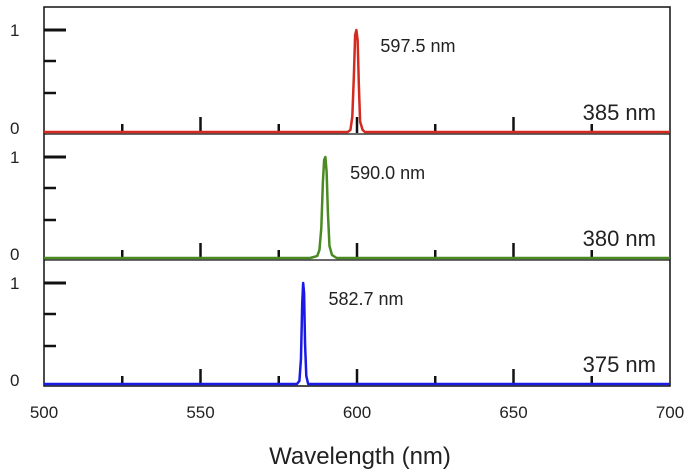 This screenshot has height=472, width=689. I want to click on peak-wavelength-label: 582.7 nm, so click(365, 299).